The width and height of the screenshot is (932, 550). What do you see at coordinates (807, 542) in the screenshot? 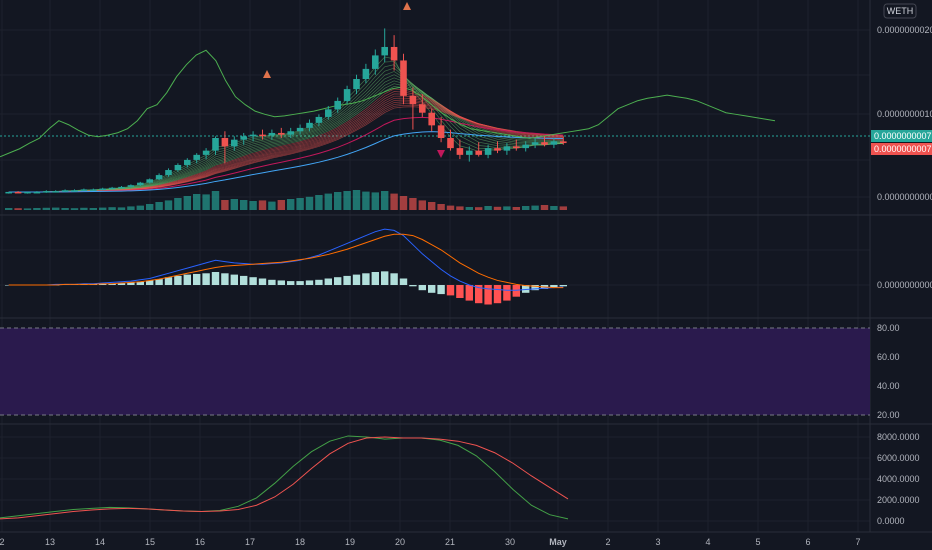
I see `time-axis-label: 6` at bounding box center [807, 542].